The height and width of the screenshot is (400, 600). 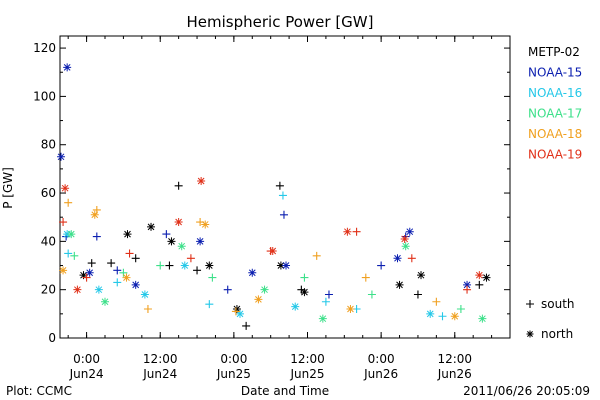 What do you see at coordinates (44, 96) in the screenshot?
I see `y-tick-label: 100` at bounding box center [44, 96].